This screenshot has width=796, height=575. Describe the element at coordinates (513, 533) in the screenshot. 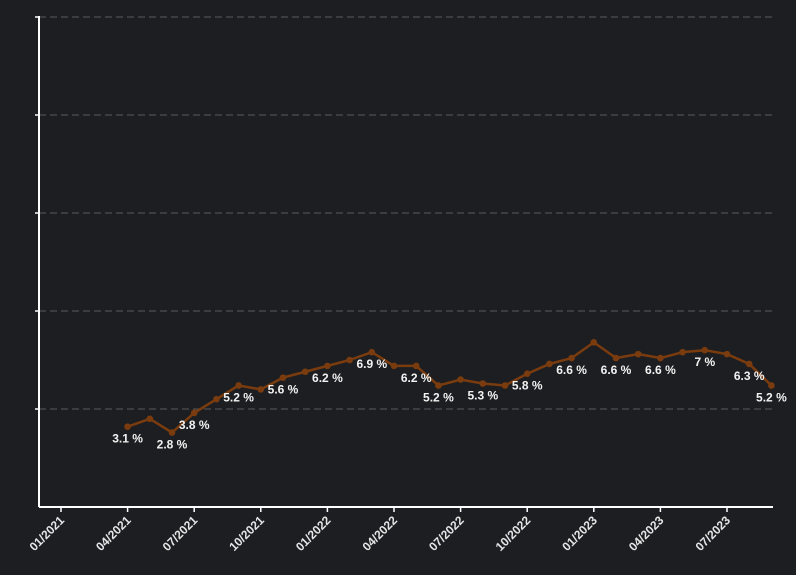

I see `x-tick-label: 10/2022` at that location.